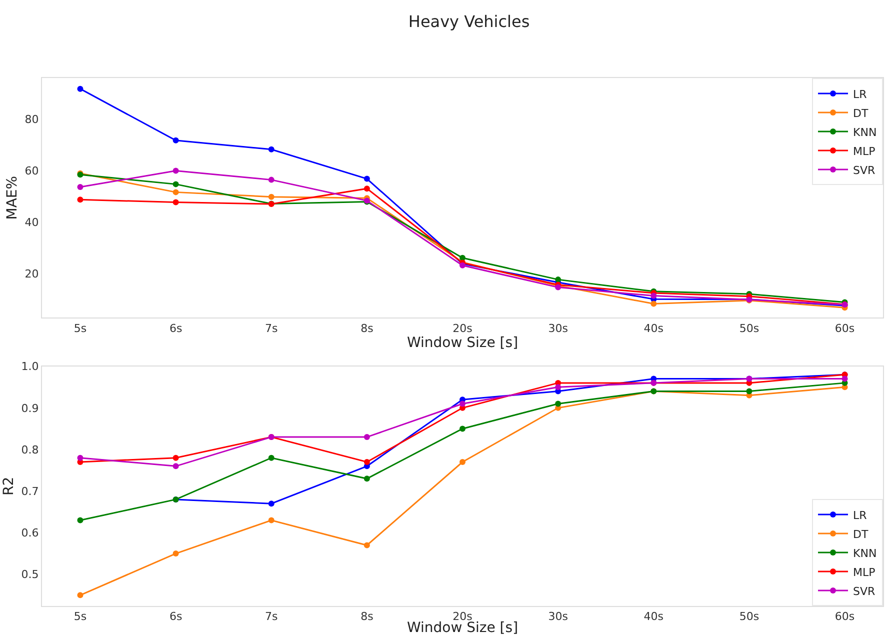 This screenshot has width=885, height=636. Describe the element at coordinates (30, 491) in the screenshot. I see `y-tick-label: 0.7` at that location.